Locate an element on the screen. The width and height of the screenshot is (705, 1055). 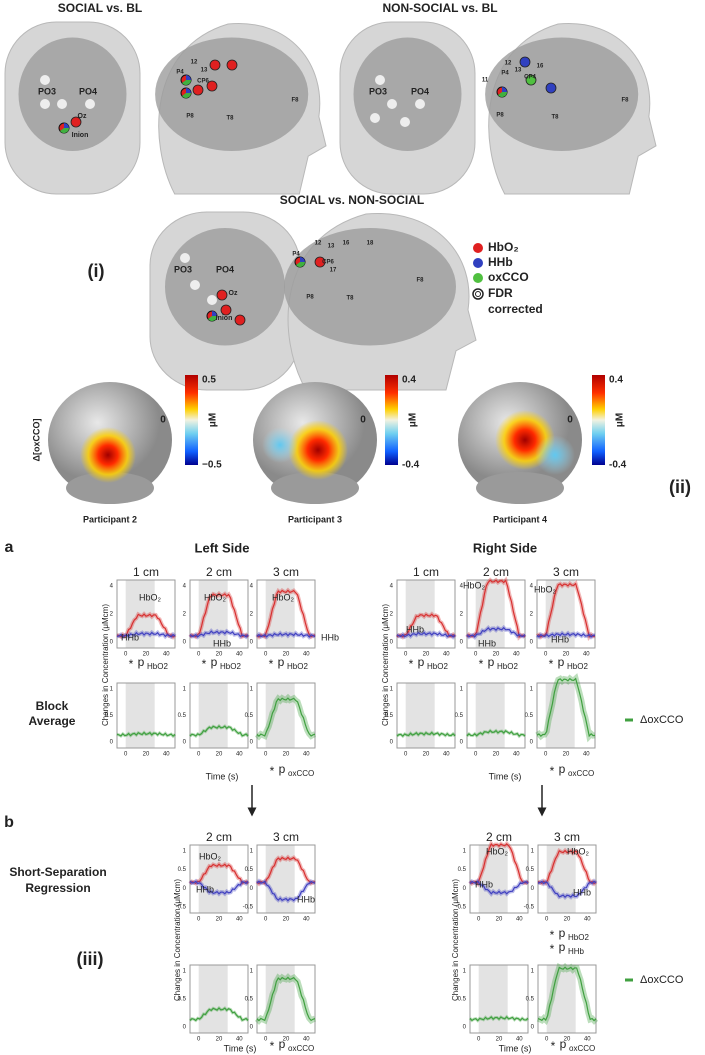
legend-label: ΔoxCCO is located at coordinates (662, 720).